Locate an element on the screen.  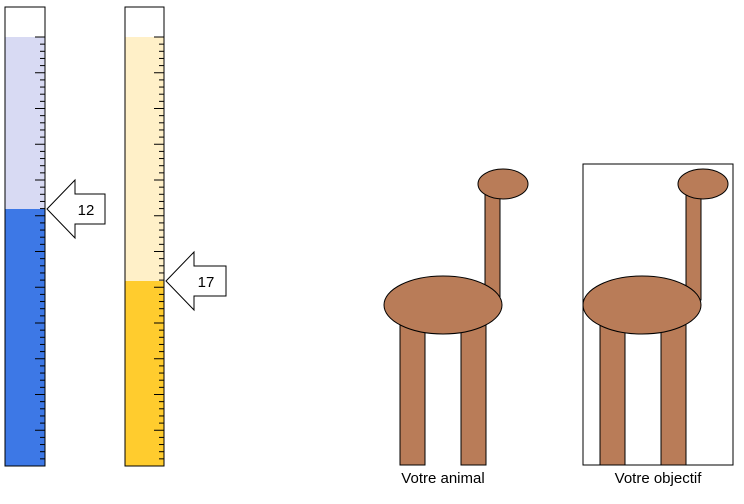
animal-head is located at coordinates (503, 184).